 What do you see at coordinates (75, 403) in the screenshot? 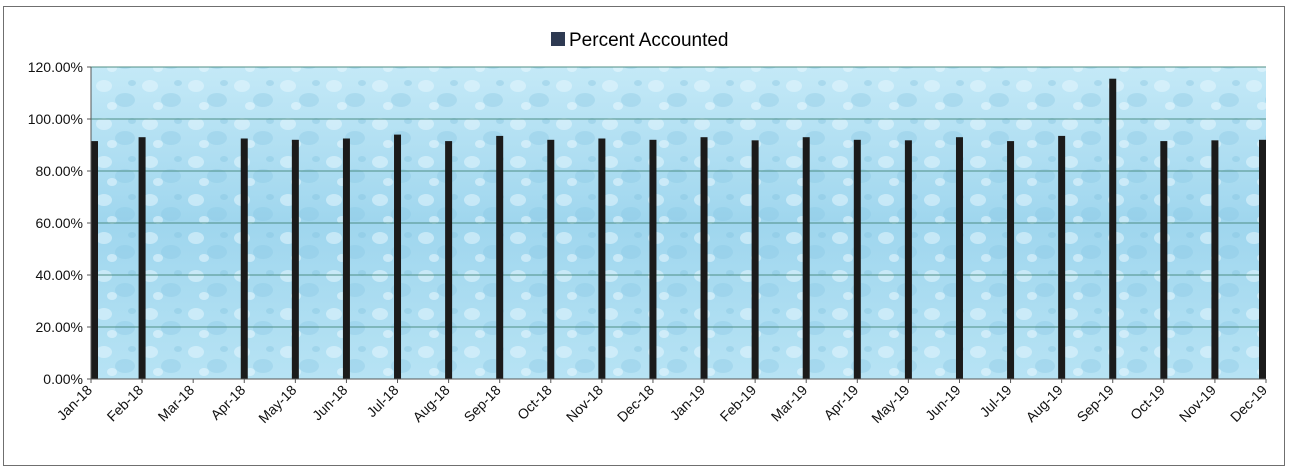
I see `x-tick-label: Jan-18` at bounding box center [75, 403].